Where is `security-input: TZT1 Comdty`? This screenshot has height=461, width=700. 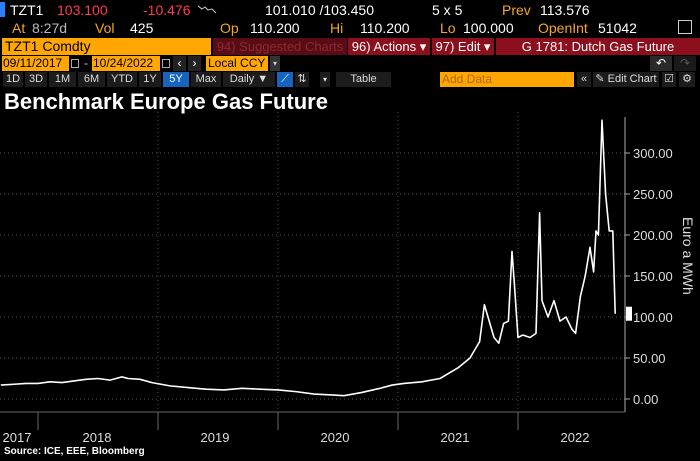 security-input: TZT1 Comdty is located at coordinates (106, 46).